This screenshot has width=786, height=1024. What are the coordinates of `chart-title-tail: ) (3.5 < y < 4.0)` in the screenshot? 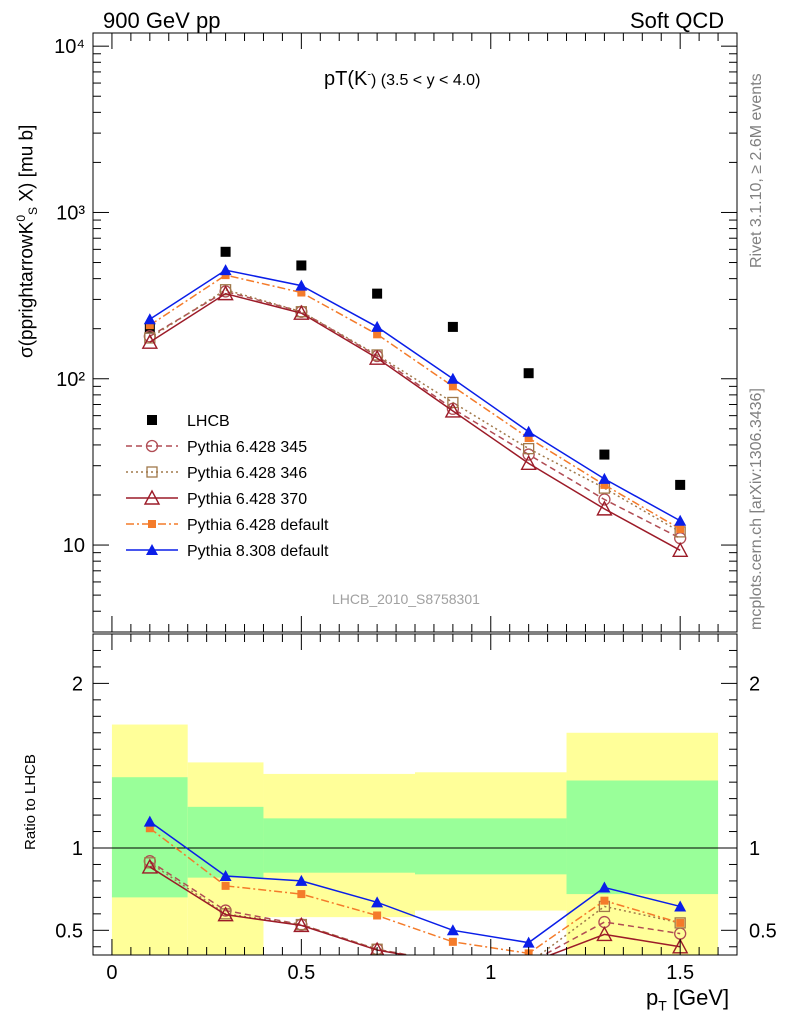 It's located at (426, 80).